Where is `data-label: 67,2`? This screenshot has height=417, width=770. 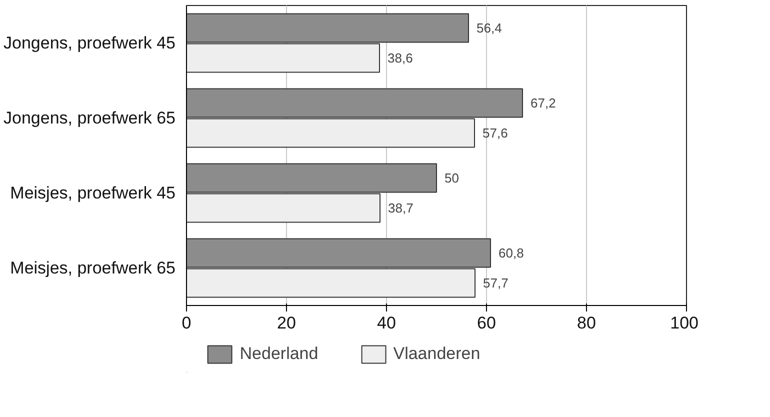
data-label: 67,2 is located at coordinates (543, 103).